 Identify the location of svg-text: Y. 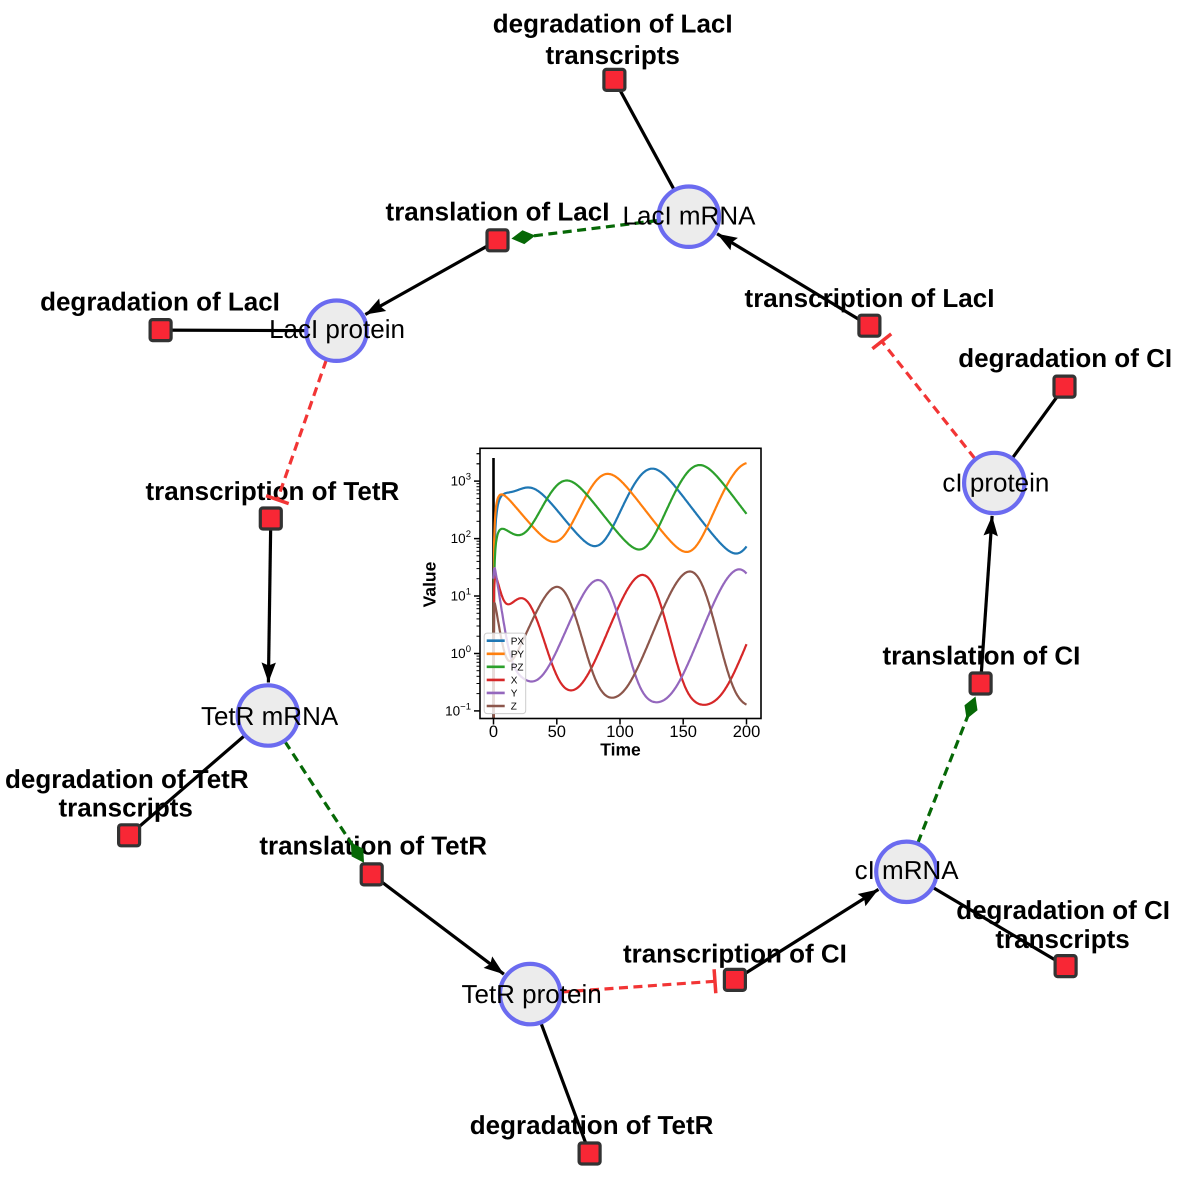
(514, 694).